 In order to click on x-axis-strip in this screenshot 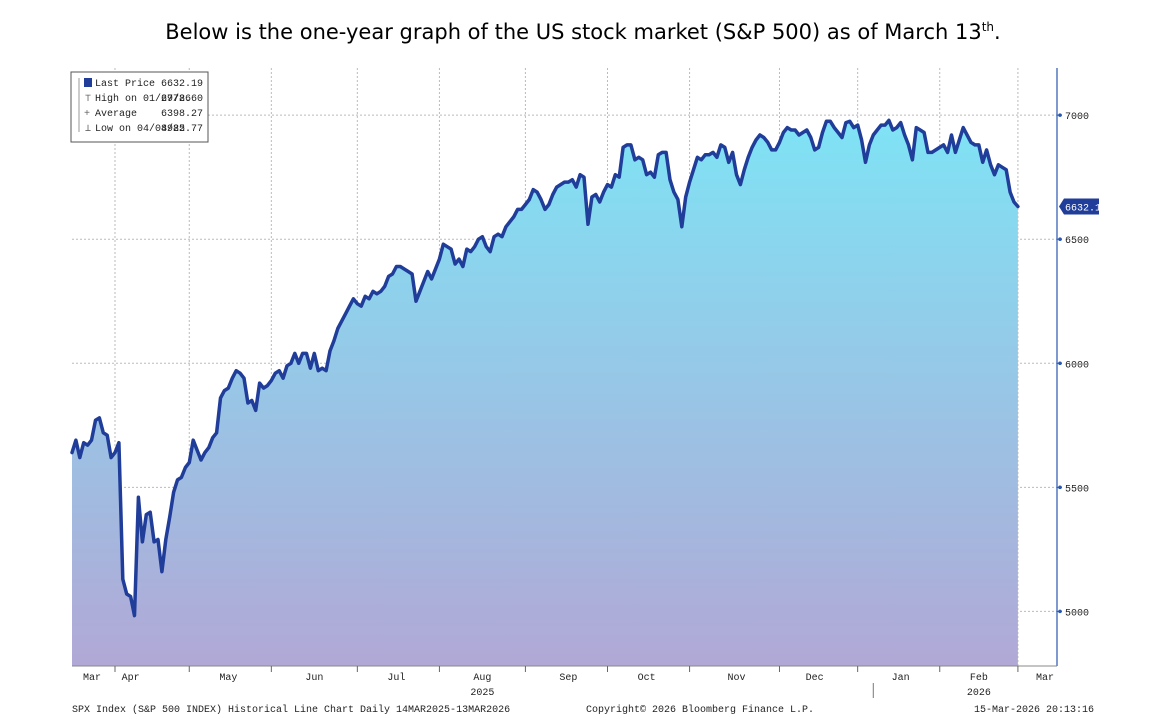, I will do `click(564, 675)`.